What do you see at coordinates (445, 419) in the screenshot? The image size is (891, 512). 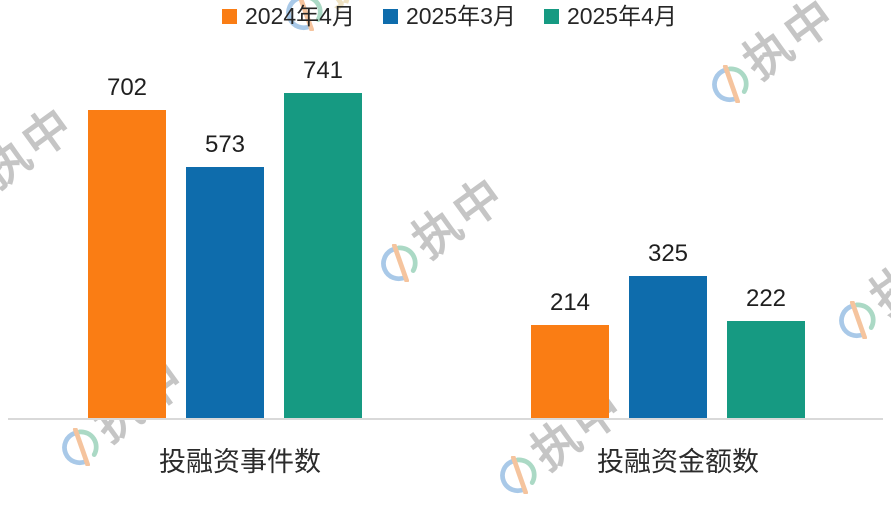 I see `x-axis-line` at bounding box center [445, 419].